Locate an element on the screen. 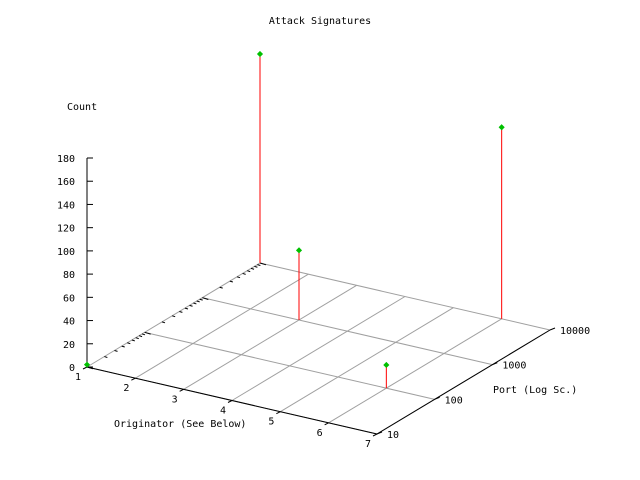 Image resolution: width=640 pixels, height=480 pixels. x-tick-label: 5 is located at coordinates (271, 422).